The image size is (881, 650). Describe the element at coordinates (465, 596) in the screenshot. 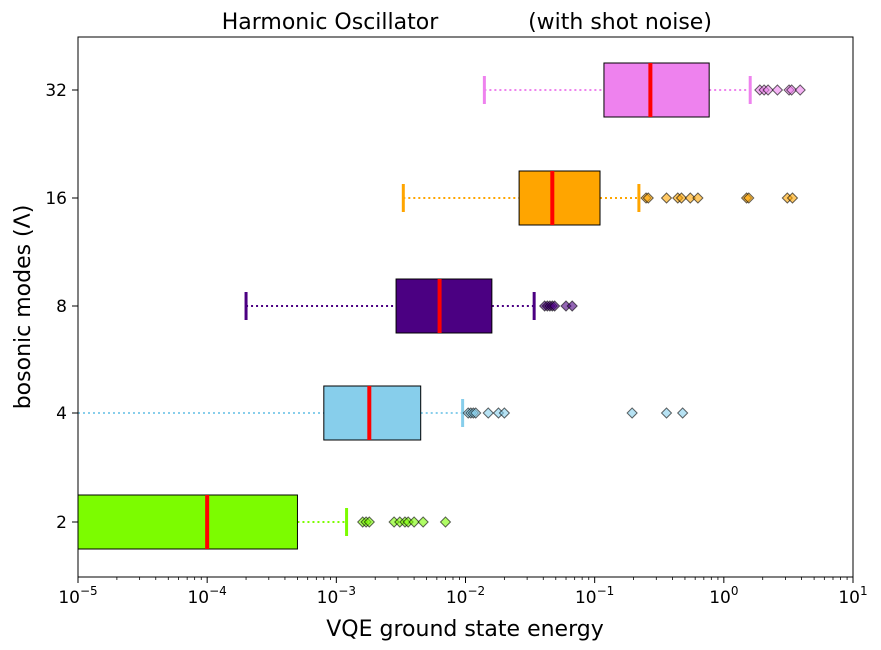

I see `x-tick-label-3: 10⁻²` at that location.